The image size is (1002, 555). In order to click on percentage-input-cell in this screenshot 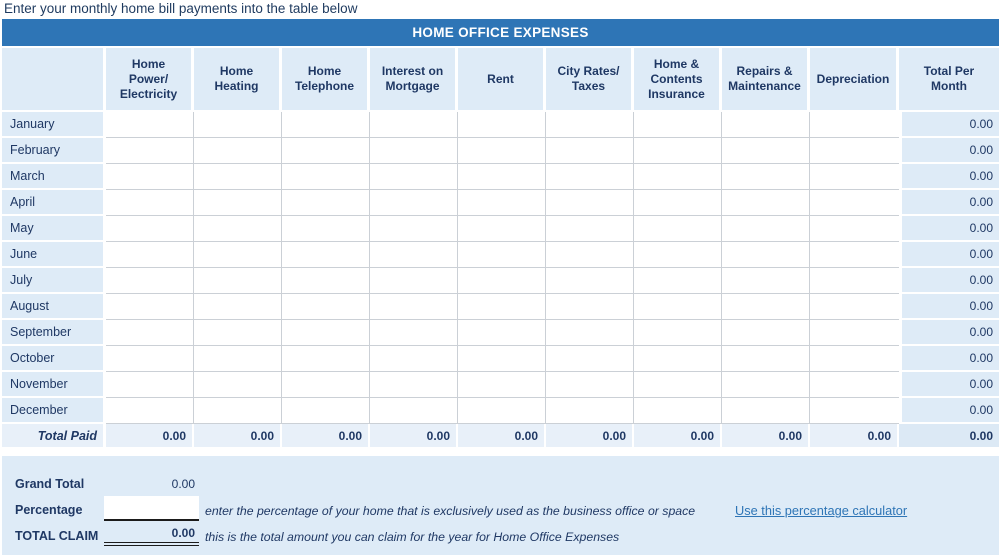, I will do `click(151, 508)`.